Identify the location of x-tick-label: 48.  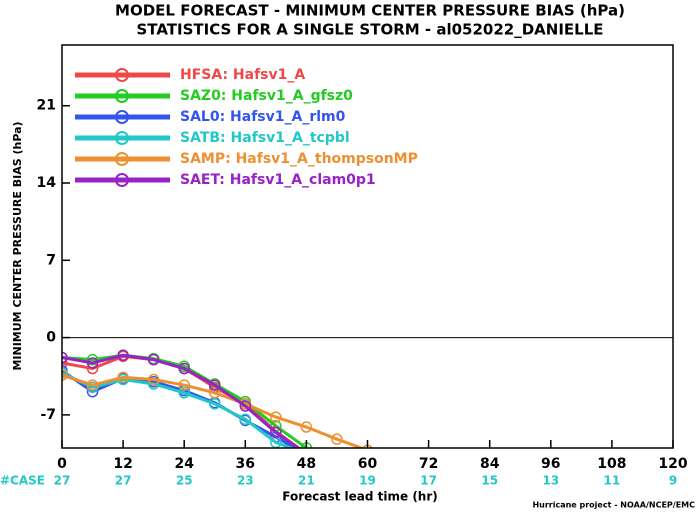
(306, 464).